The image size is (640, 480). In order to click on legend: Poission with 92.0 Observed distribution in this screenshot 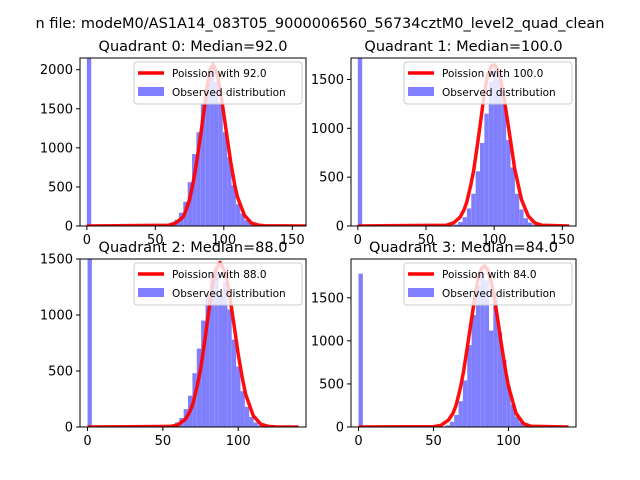, I will do `click(218, 83)`.